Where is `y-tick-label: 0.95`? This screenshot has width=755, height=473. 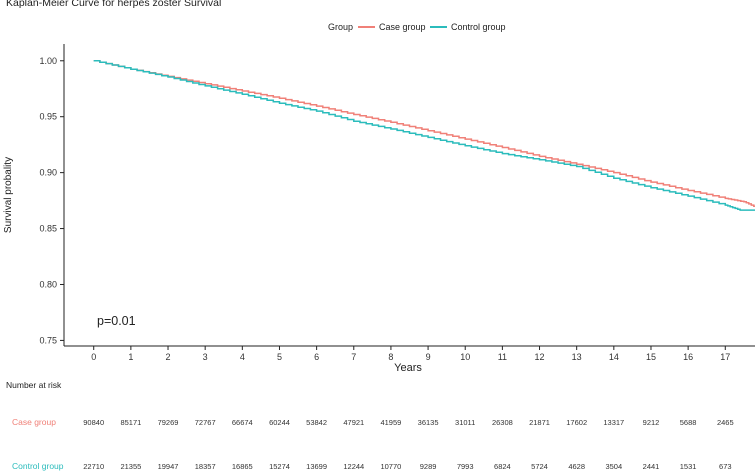
y-tick-label: 0.95 is located at coordinates (48, 117).